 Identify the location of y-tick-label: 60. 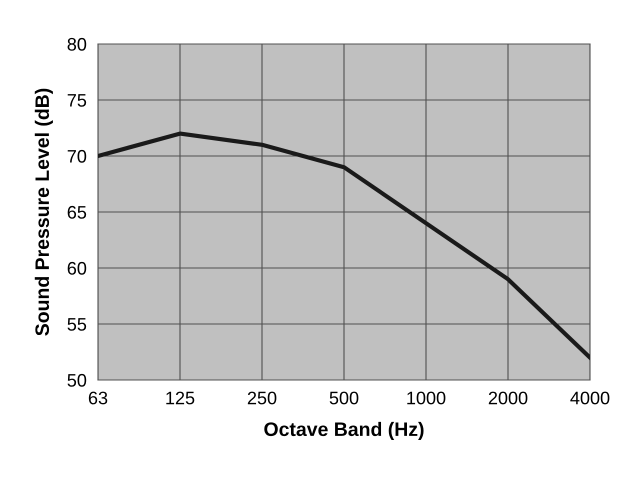
(77, 268).